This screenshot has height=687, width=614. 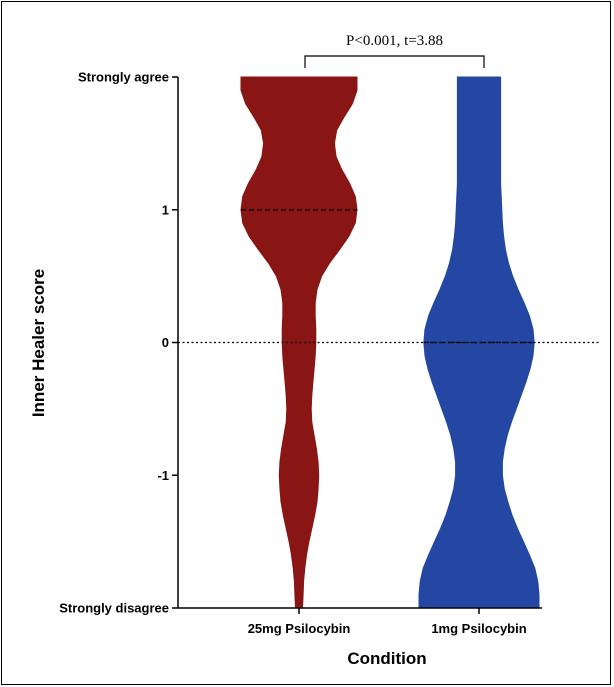 I want to click on y-tick-label: -1, so click(x=163, y=475).